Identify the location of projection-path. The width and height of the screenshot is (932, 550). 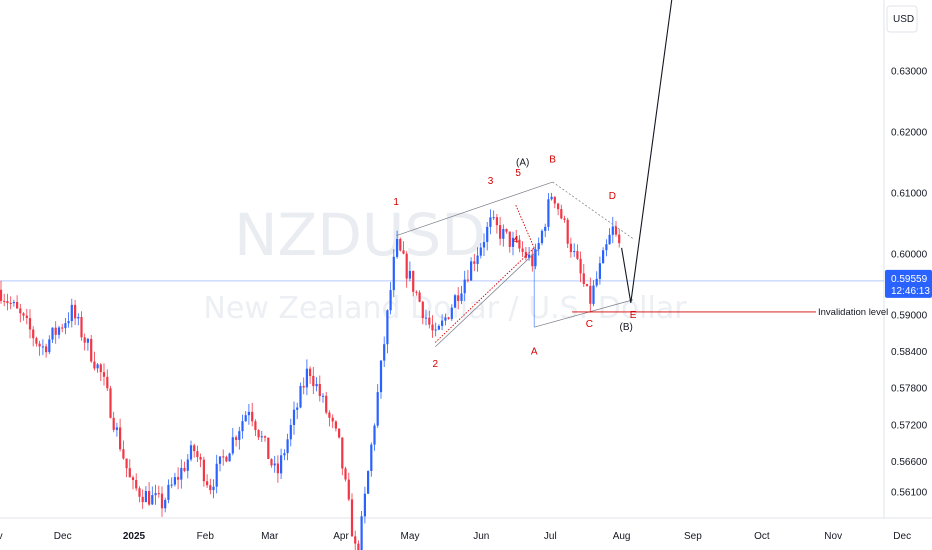
(647, 151).